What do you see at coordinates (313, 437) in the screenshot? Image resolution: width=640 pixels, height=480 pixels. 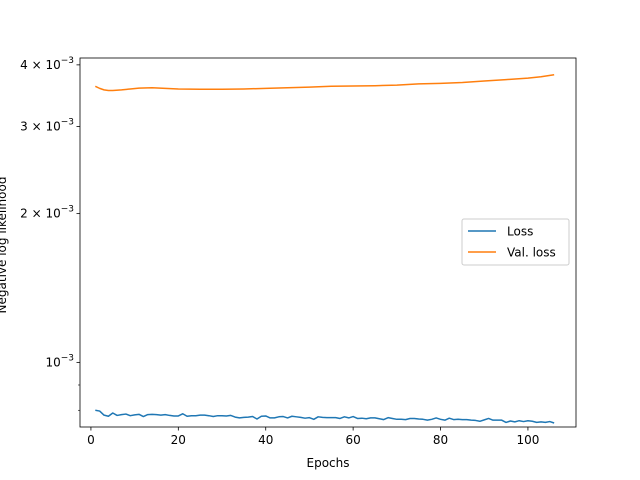 I see `x-axis: 0 20 40 60 80 100` at bounding box center [313, 437].